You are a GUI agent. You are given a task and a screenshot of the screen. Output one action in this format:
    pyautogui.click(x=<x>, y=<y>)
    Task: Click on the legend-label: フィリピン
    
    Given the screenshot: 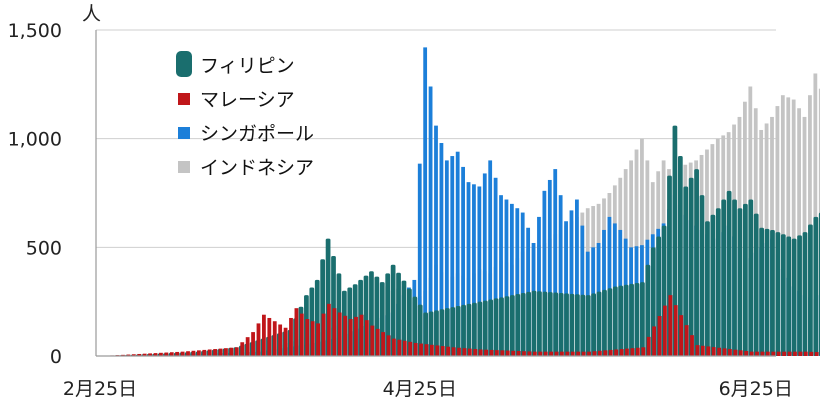 What is the action you would take?
    pyautogui.click(x=247, y=66)
    